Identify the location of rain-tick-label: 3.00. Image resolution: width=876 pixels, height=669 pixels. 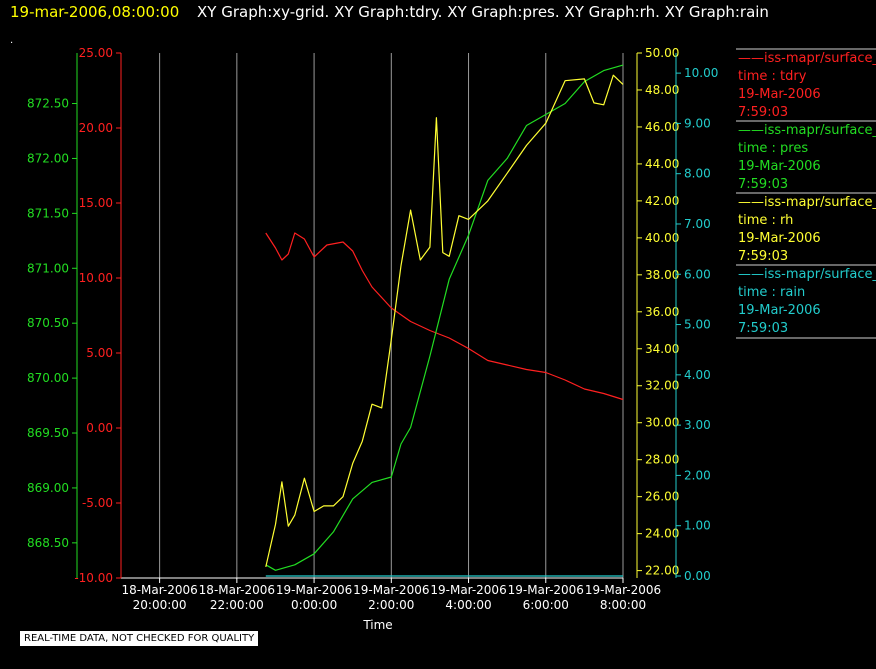
(697, 425).